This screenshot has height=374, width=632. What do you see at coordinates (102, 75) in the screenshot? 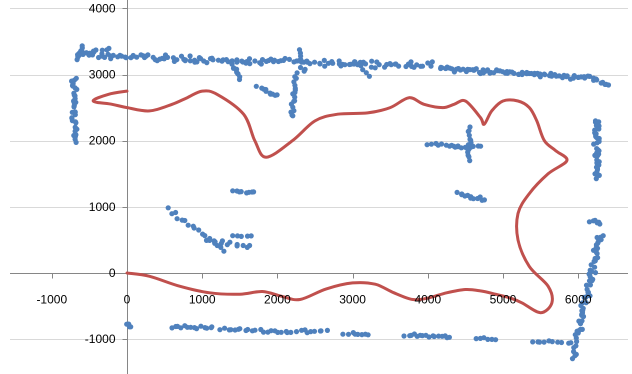
I see `y-tick-label: 3000` at bounding box center [102, 75].